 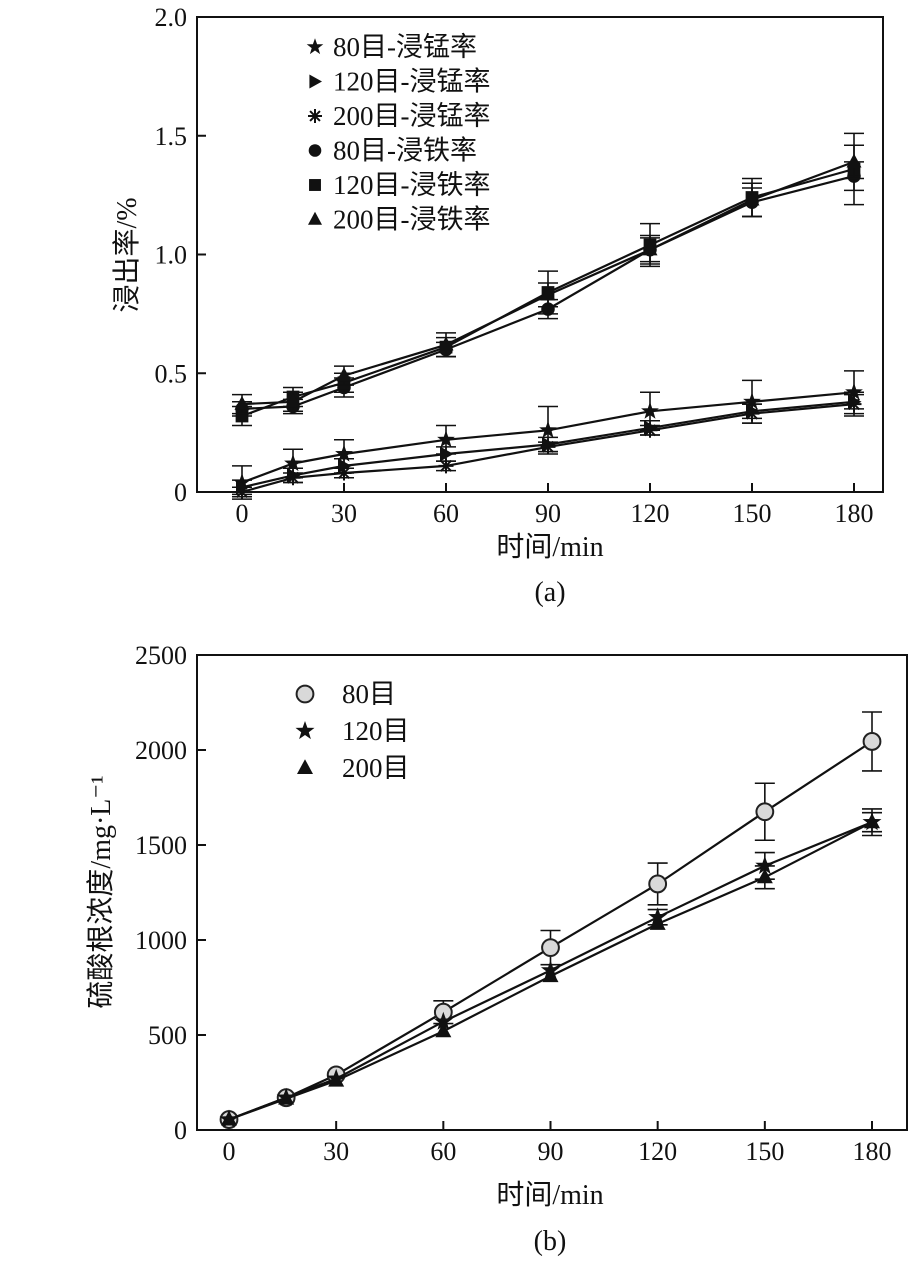 I want to click on panel-label-a: (a), so click(x=549, y=592).